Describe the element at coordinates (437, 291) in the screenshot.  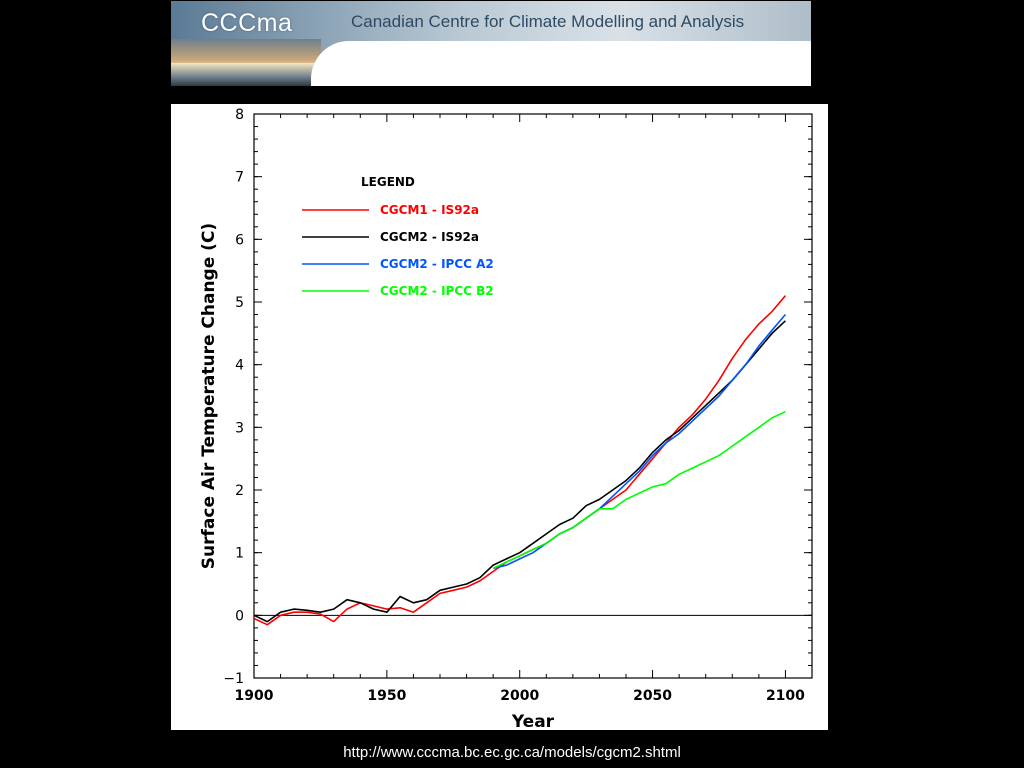
I see `legend-entry: CGCM2 - IPCC B2` at that location.